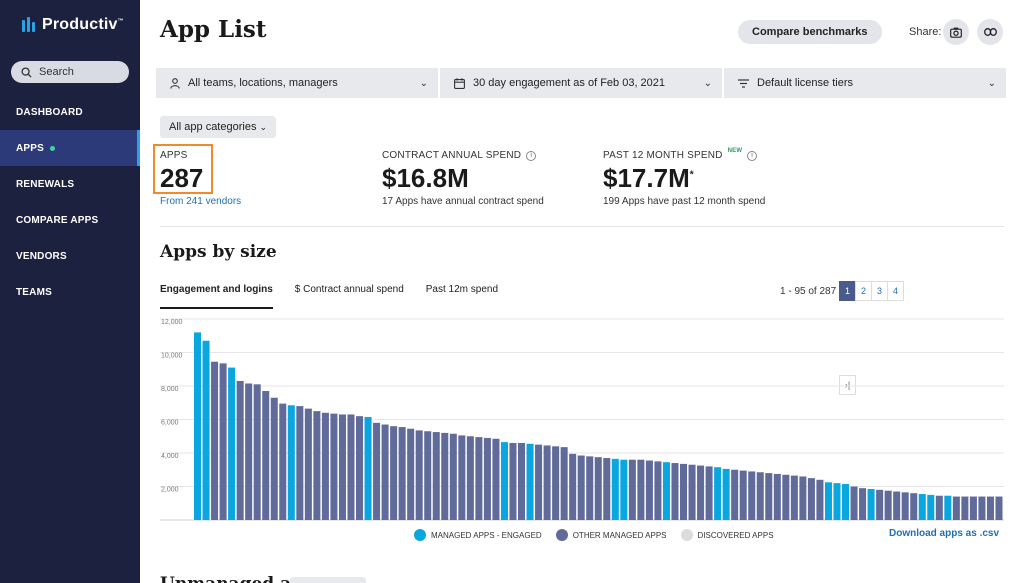 Image resolution: width=1024 pixels, height=583 pixels. Describe the element at coordinates (847, 291) in the screenshot. I see `page-1-button: 1` at that location.